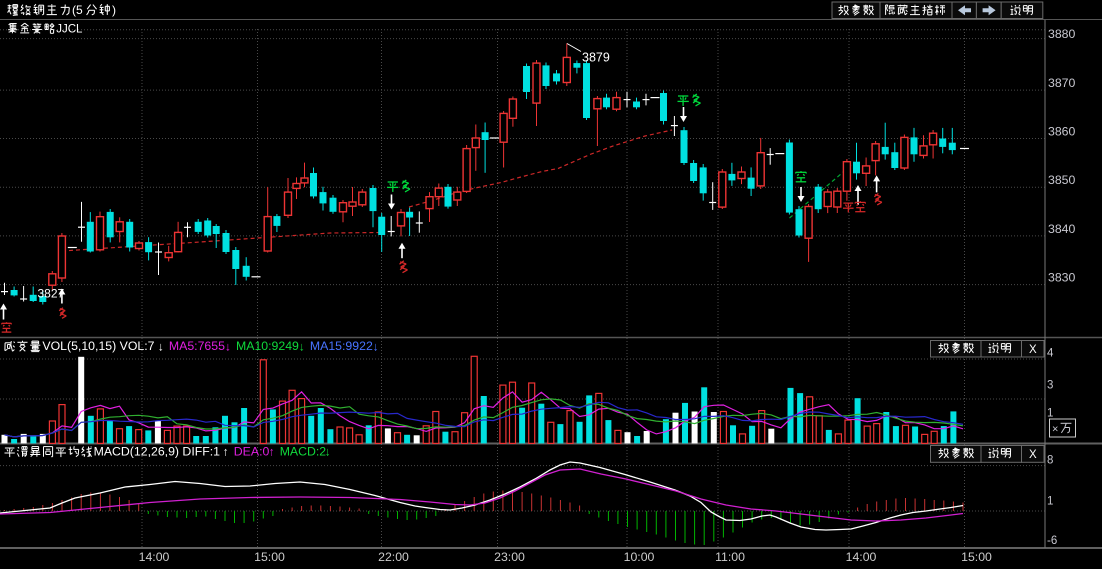 The image size is (1102, 569). I want to click on svg-text: MACD(12,26,9) DIFF:1, so click(157, 452).